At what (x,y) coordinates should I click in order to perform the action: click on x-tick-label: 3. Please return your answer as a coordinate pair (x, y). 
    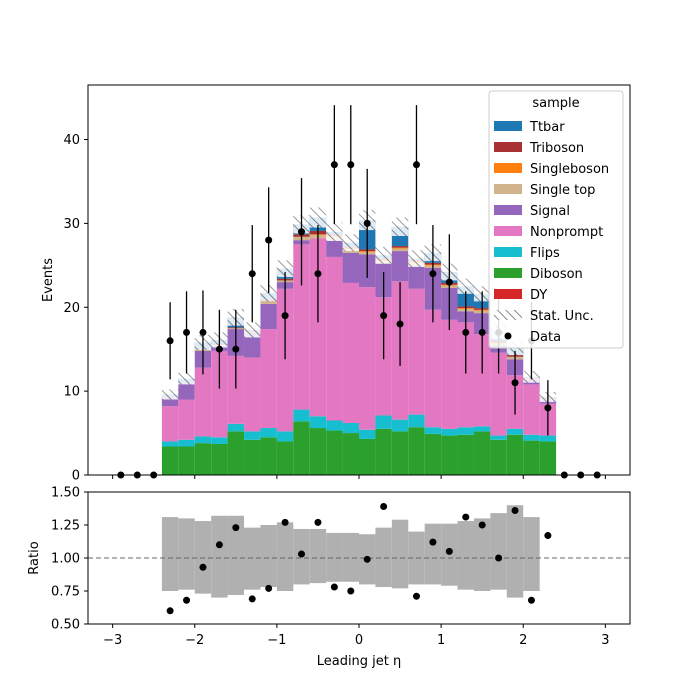
    Looking at the image, I should click on (605, 640).